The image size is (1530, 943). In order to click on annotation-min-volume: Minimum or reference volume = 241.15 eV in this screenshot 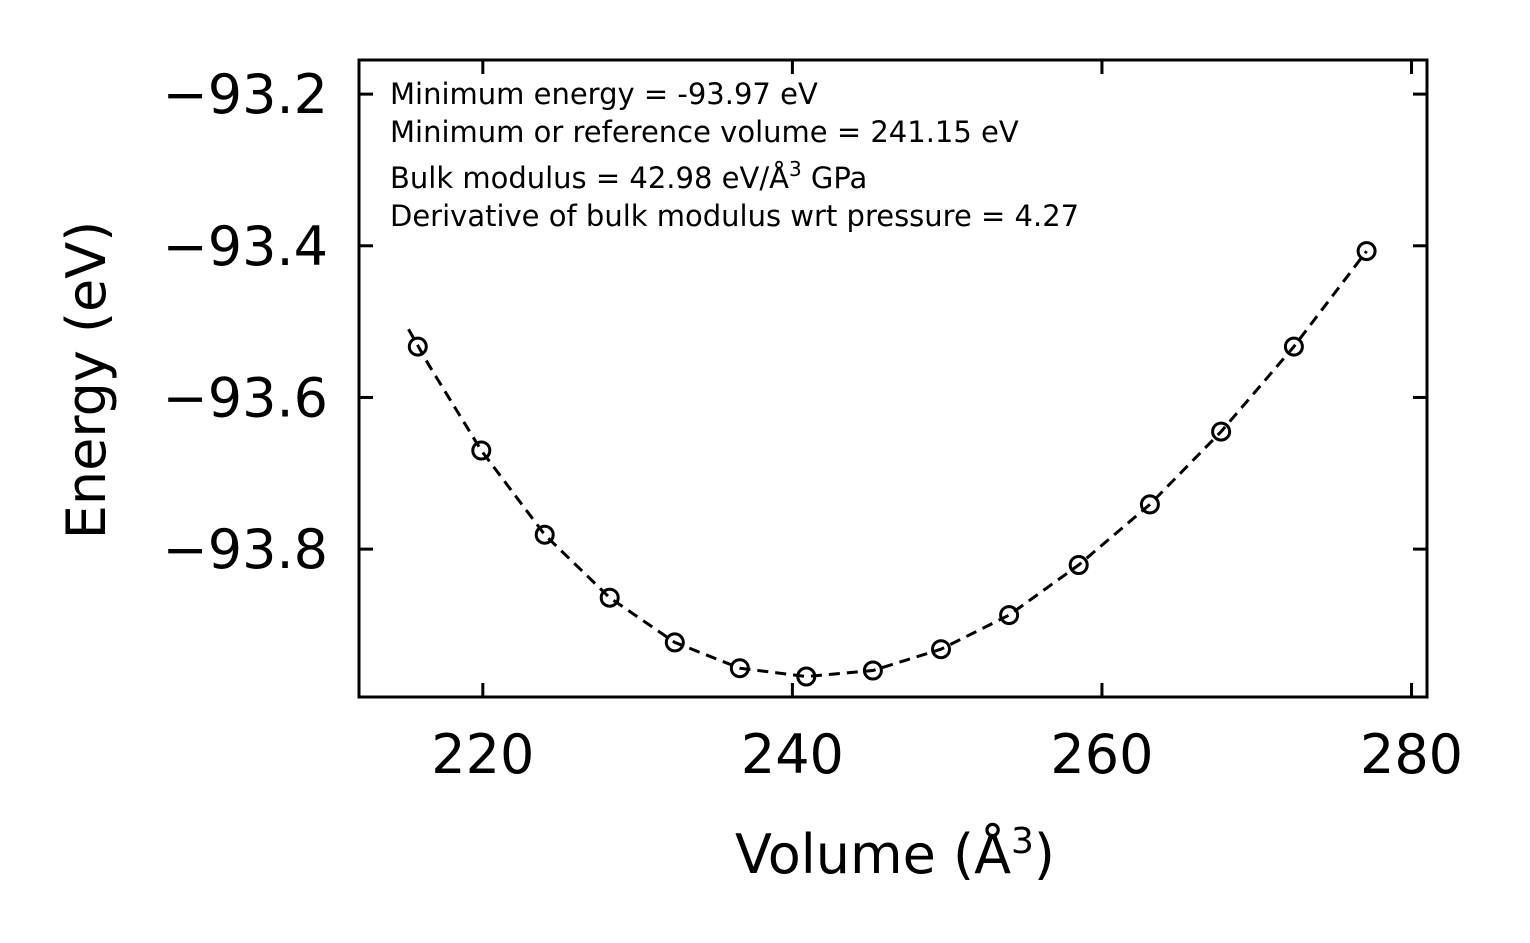, I will do `click(704, 132)`.